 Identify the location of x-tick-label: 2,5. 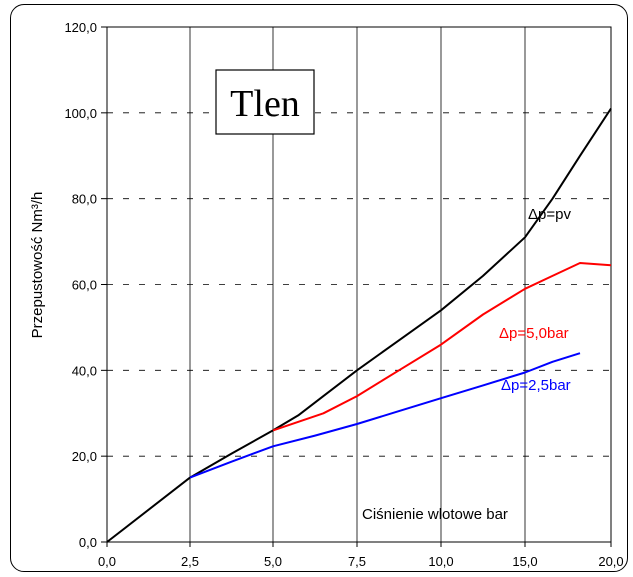
(190, 561).